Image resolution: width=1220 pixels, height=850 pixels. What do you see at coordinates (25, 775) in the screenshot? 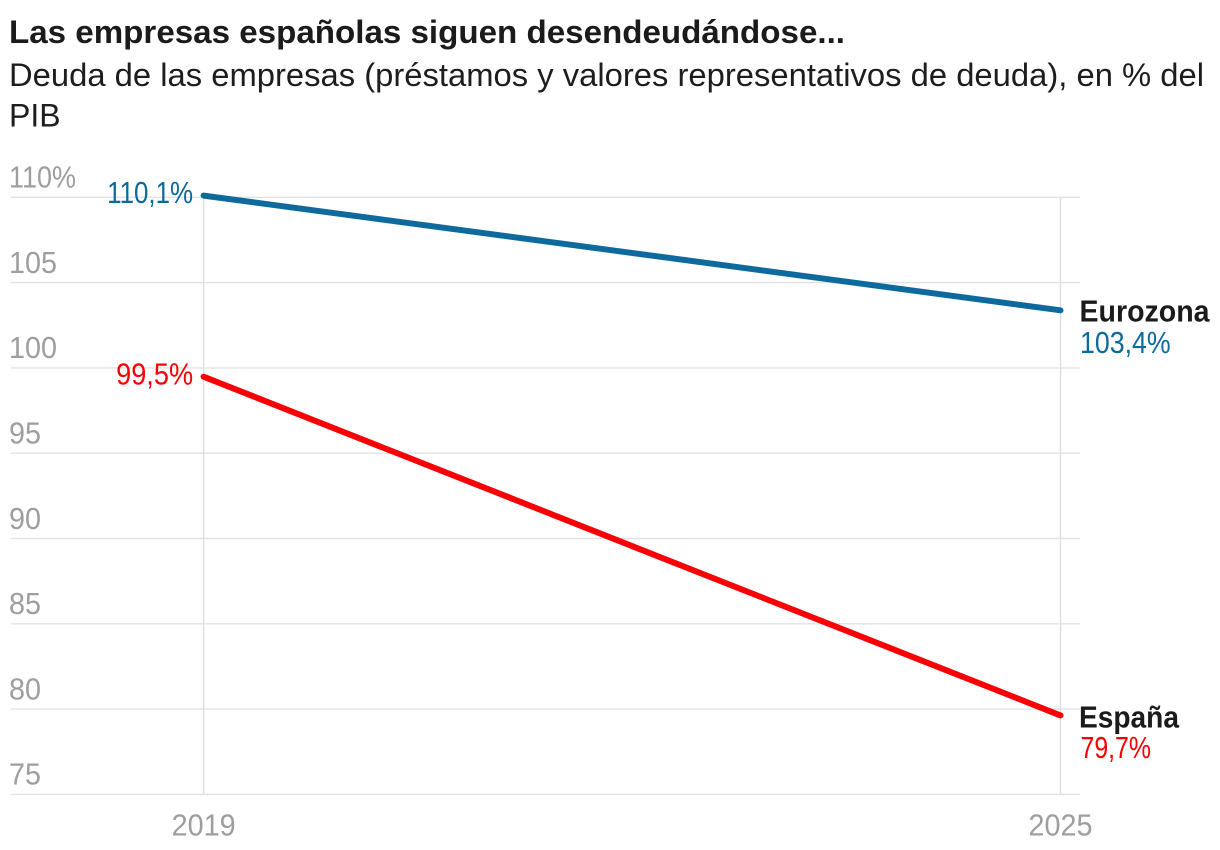
I see `svg-text: 75` at bounding box center [25, 775].